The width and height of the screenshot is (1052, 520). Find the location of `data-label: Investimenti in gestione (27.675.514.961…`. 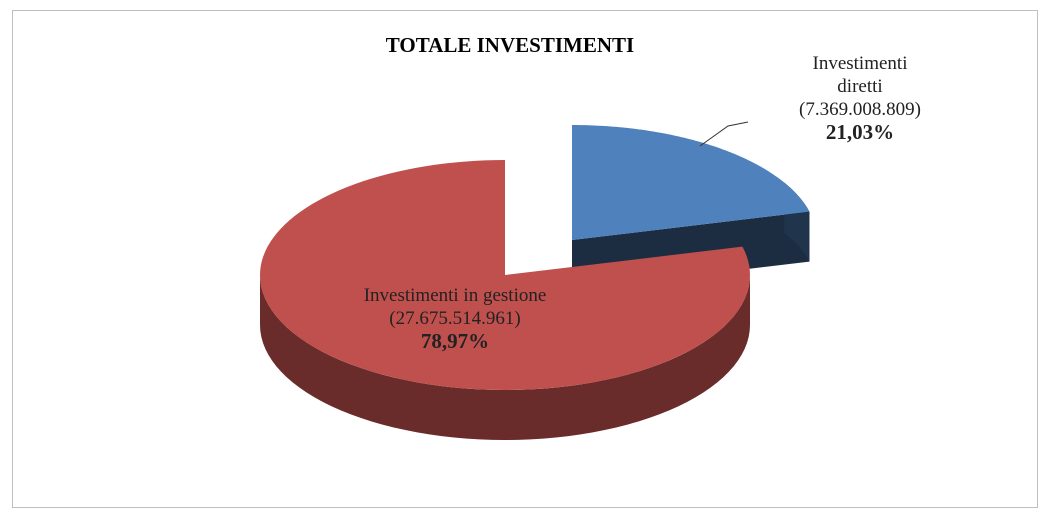

data-label: Investimenti in gestione (27.675.514.961… is located at coordinates (455, 318).